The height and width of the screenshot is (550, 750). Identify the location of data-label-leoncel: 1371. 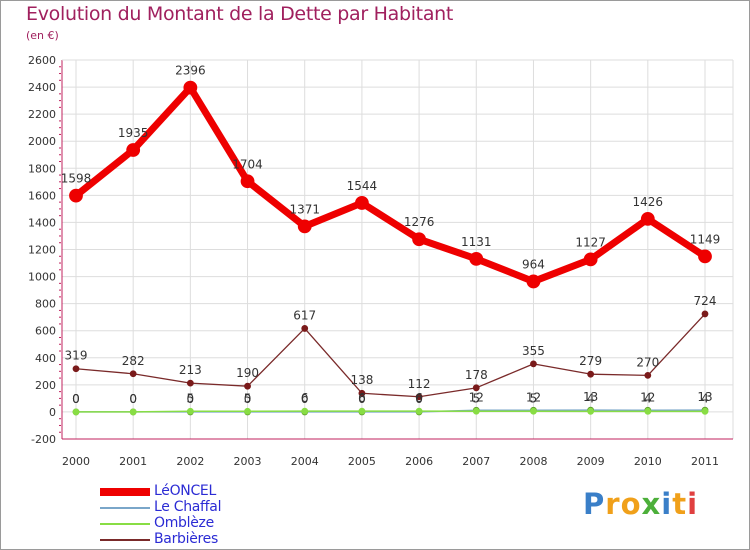
(304, 209).